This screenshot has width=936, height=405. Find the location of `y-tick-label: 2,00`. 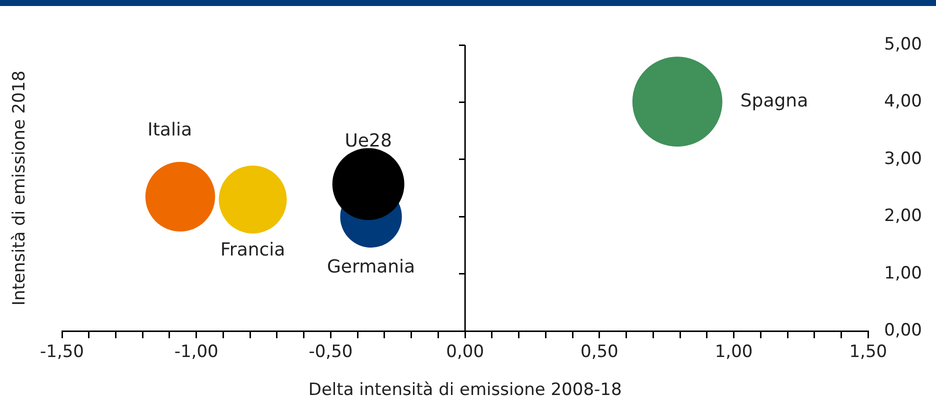

y-tick-label: 2,00 is located at coordinates (903, 216).